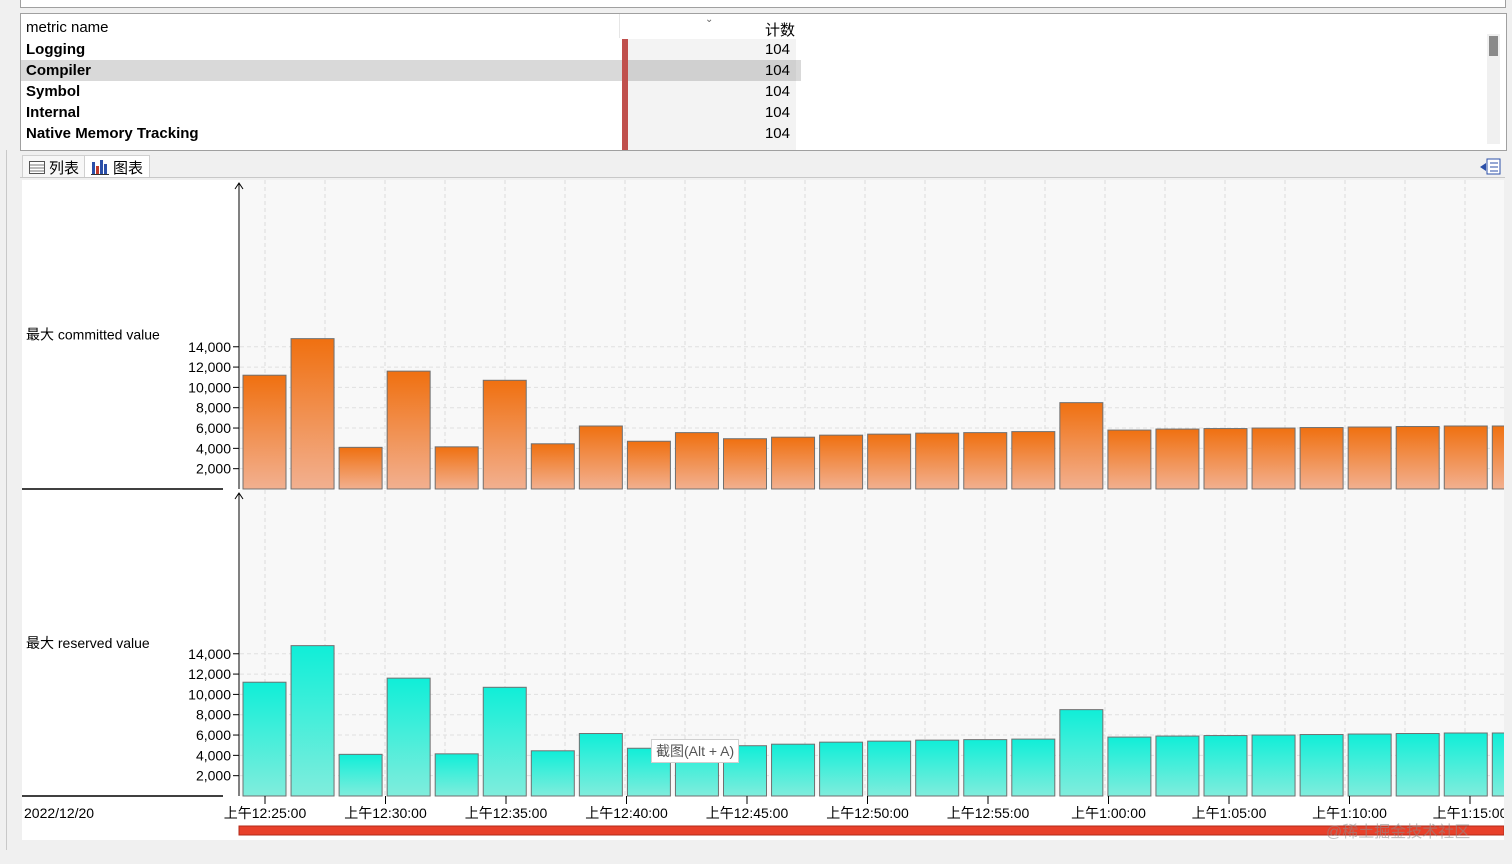 The width and height of the screenshot is (1512, 864). Describe the element at coordinates (1493, 89) in the screenshot. I see `table-scrollbar-track` at that location.